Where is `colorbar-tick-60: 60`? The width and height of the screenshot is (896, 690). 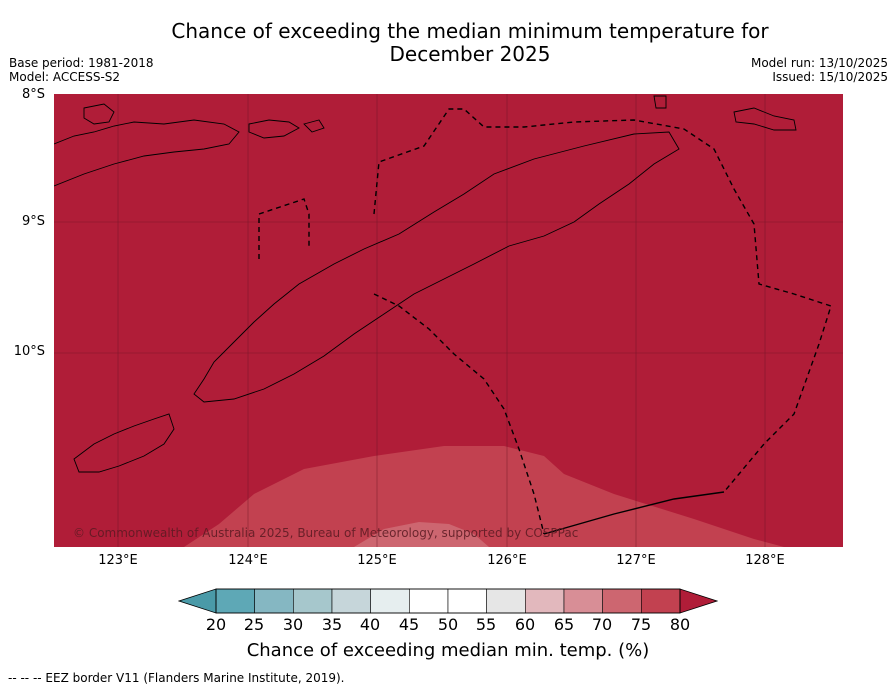 colorbar-tick-60: 60 is located at coordinates (525, 624).